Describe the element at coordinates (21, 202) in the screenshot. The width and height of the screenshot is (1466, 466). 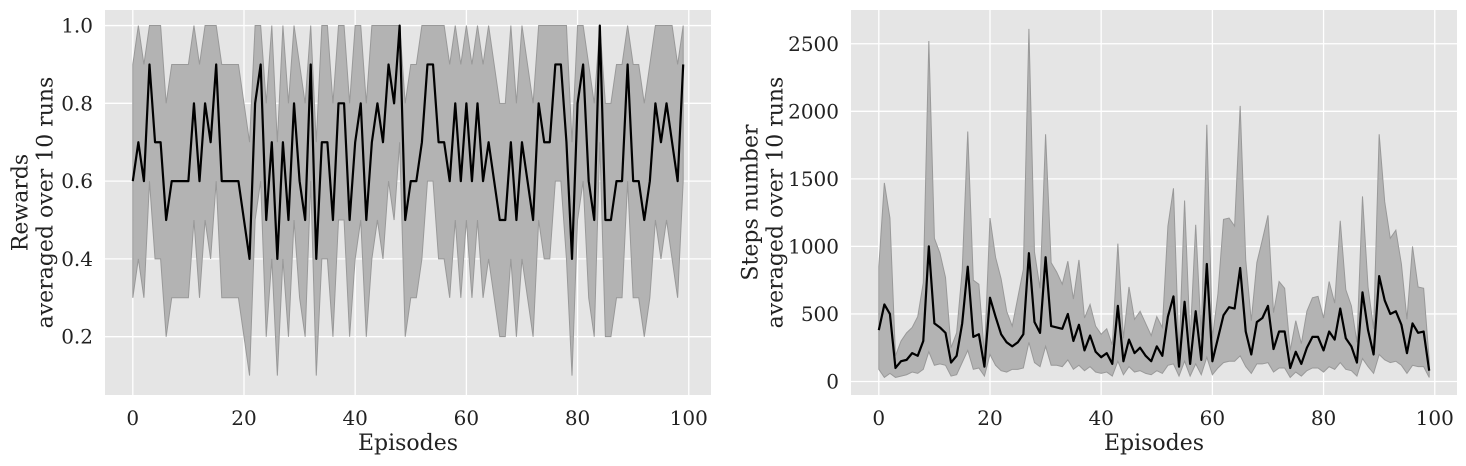
I see `y-axis-label: Rewards` at that location.